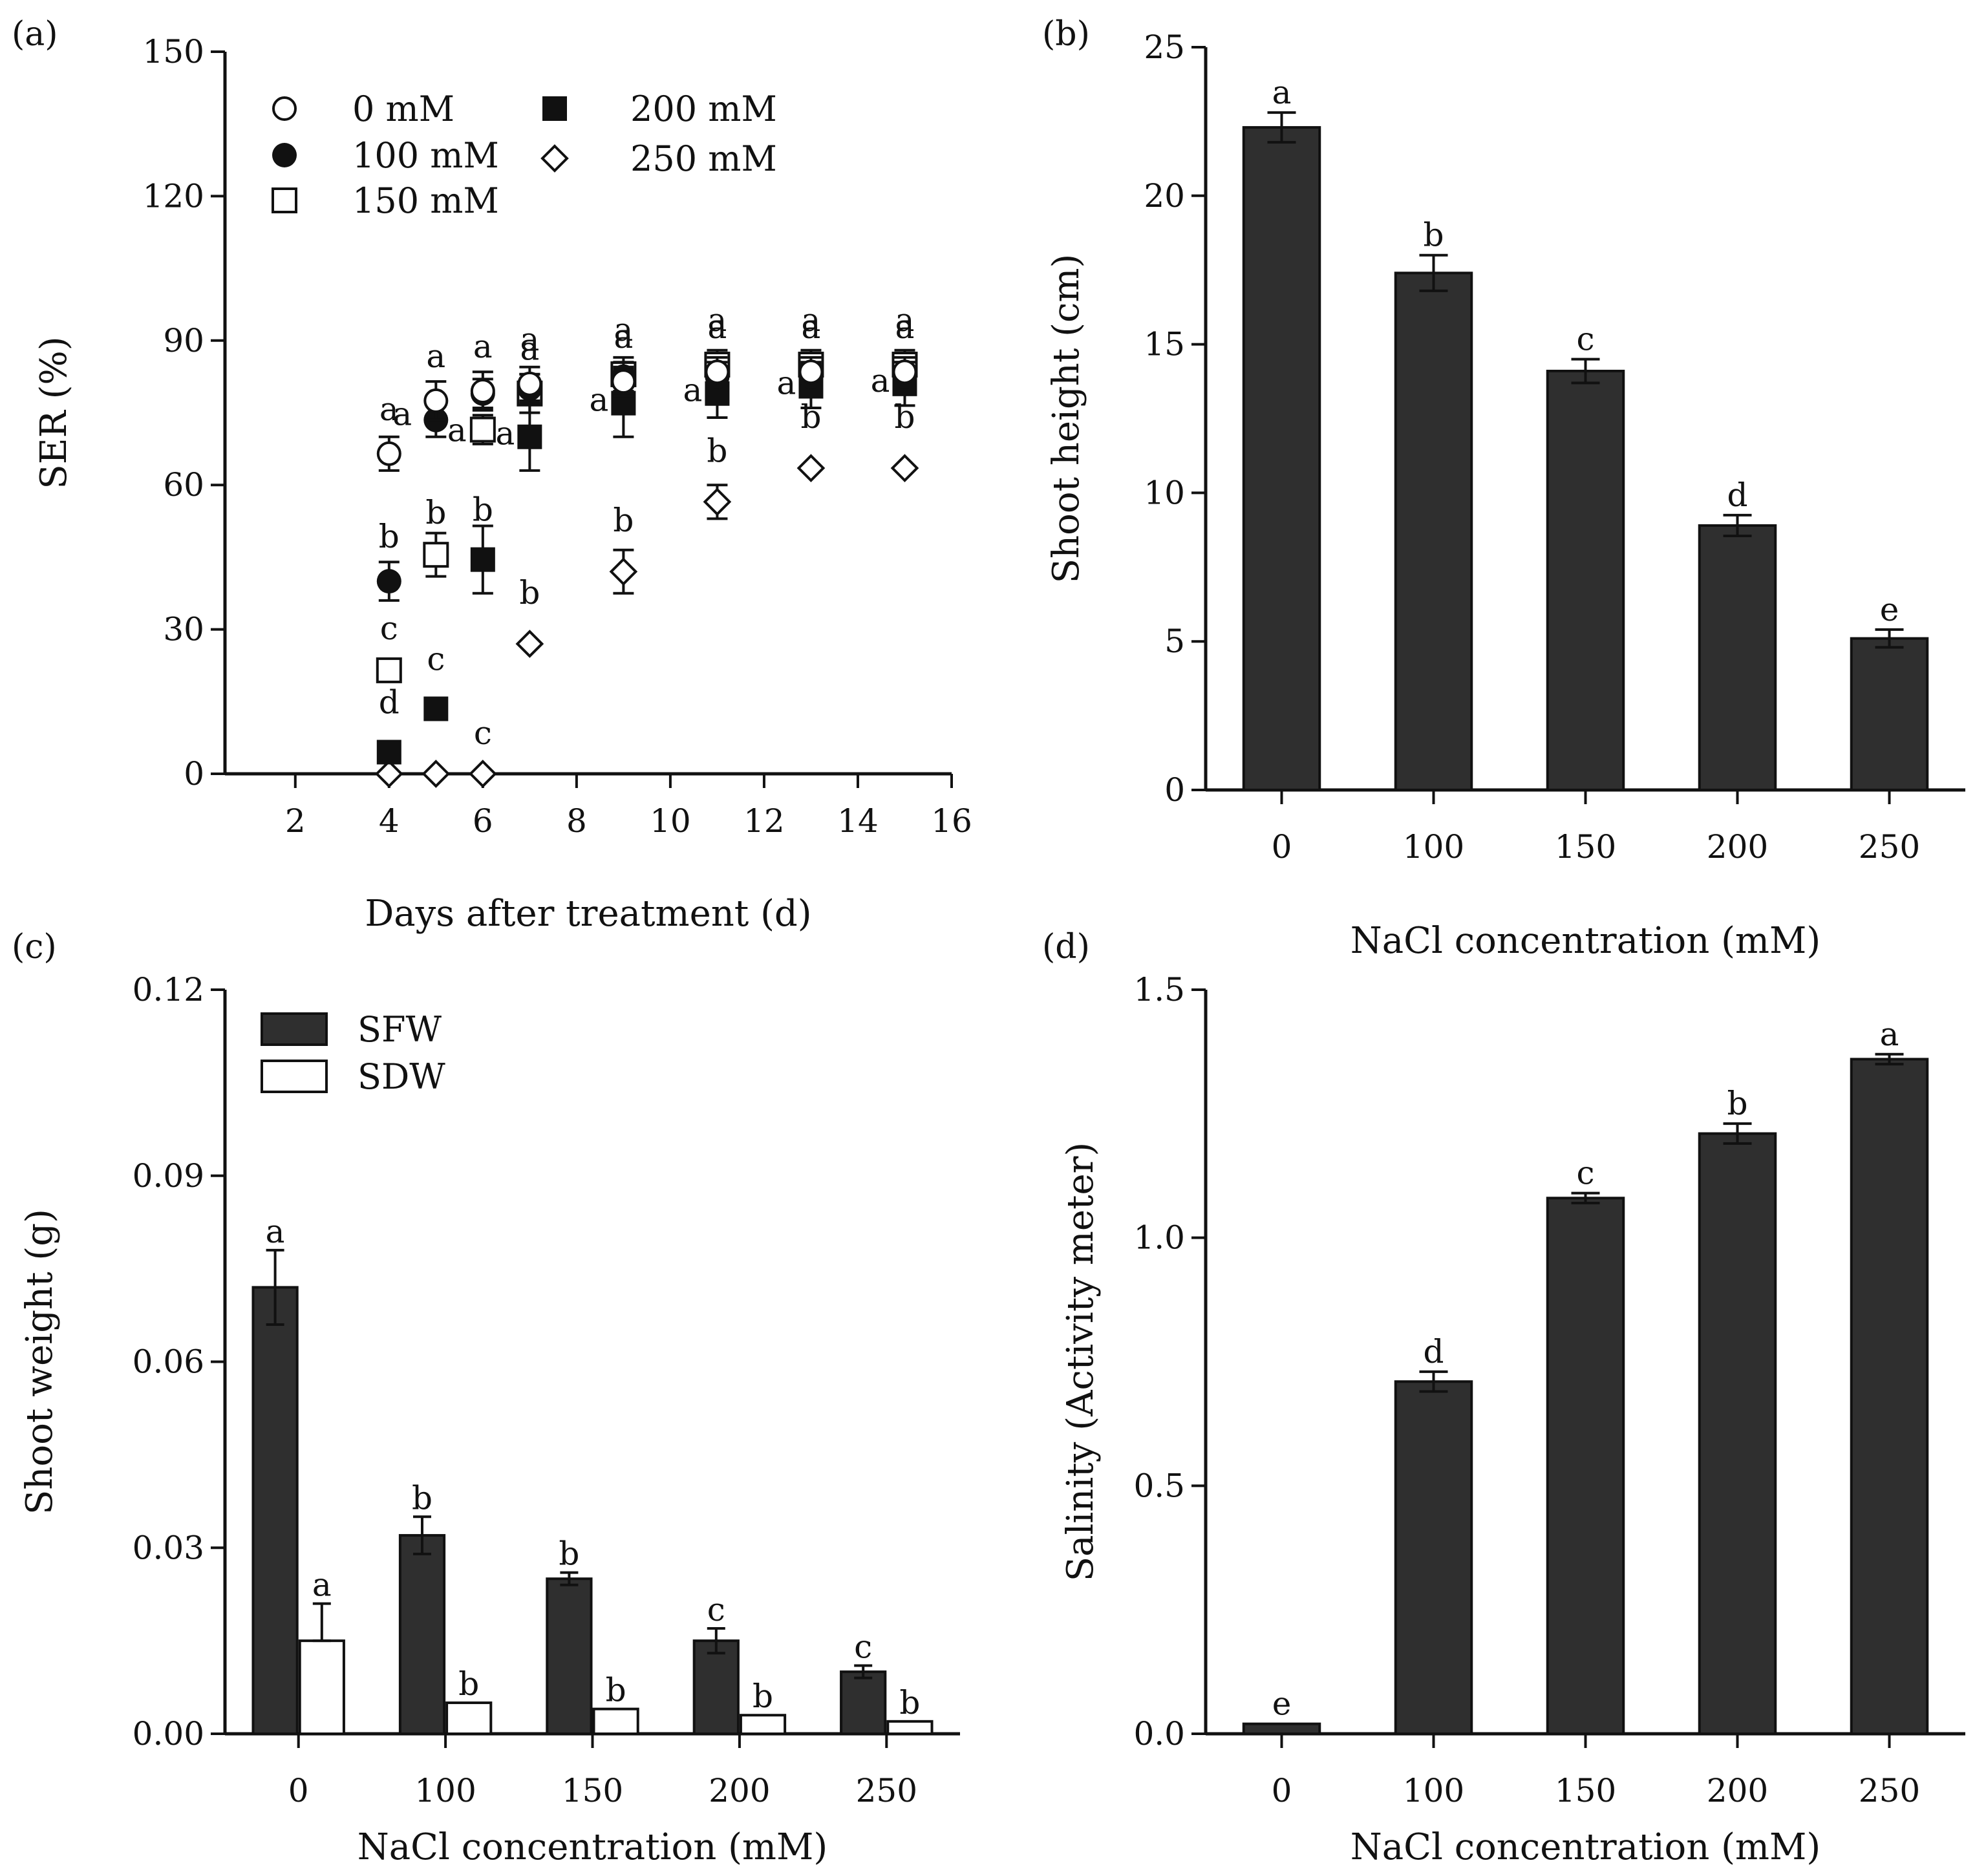  Describe the element at coordinates (592, 1791) in the screenshot. I see `x-tick-label: 150` at that location.